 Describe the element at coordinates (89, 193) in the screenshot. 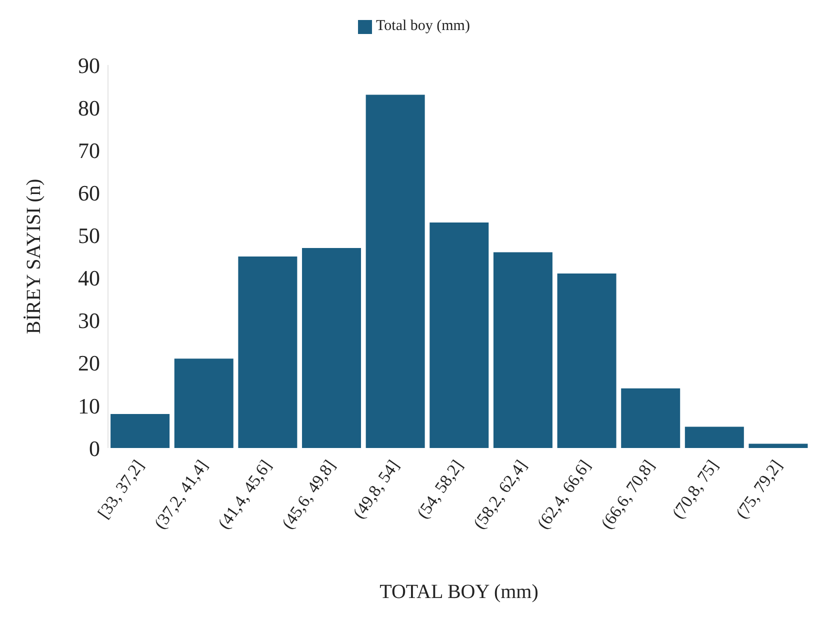

I see `y-tick-label: 60` at that location.